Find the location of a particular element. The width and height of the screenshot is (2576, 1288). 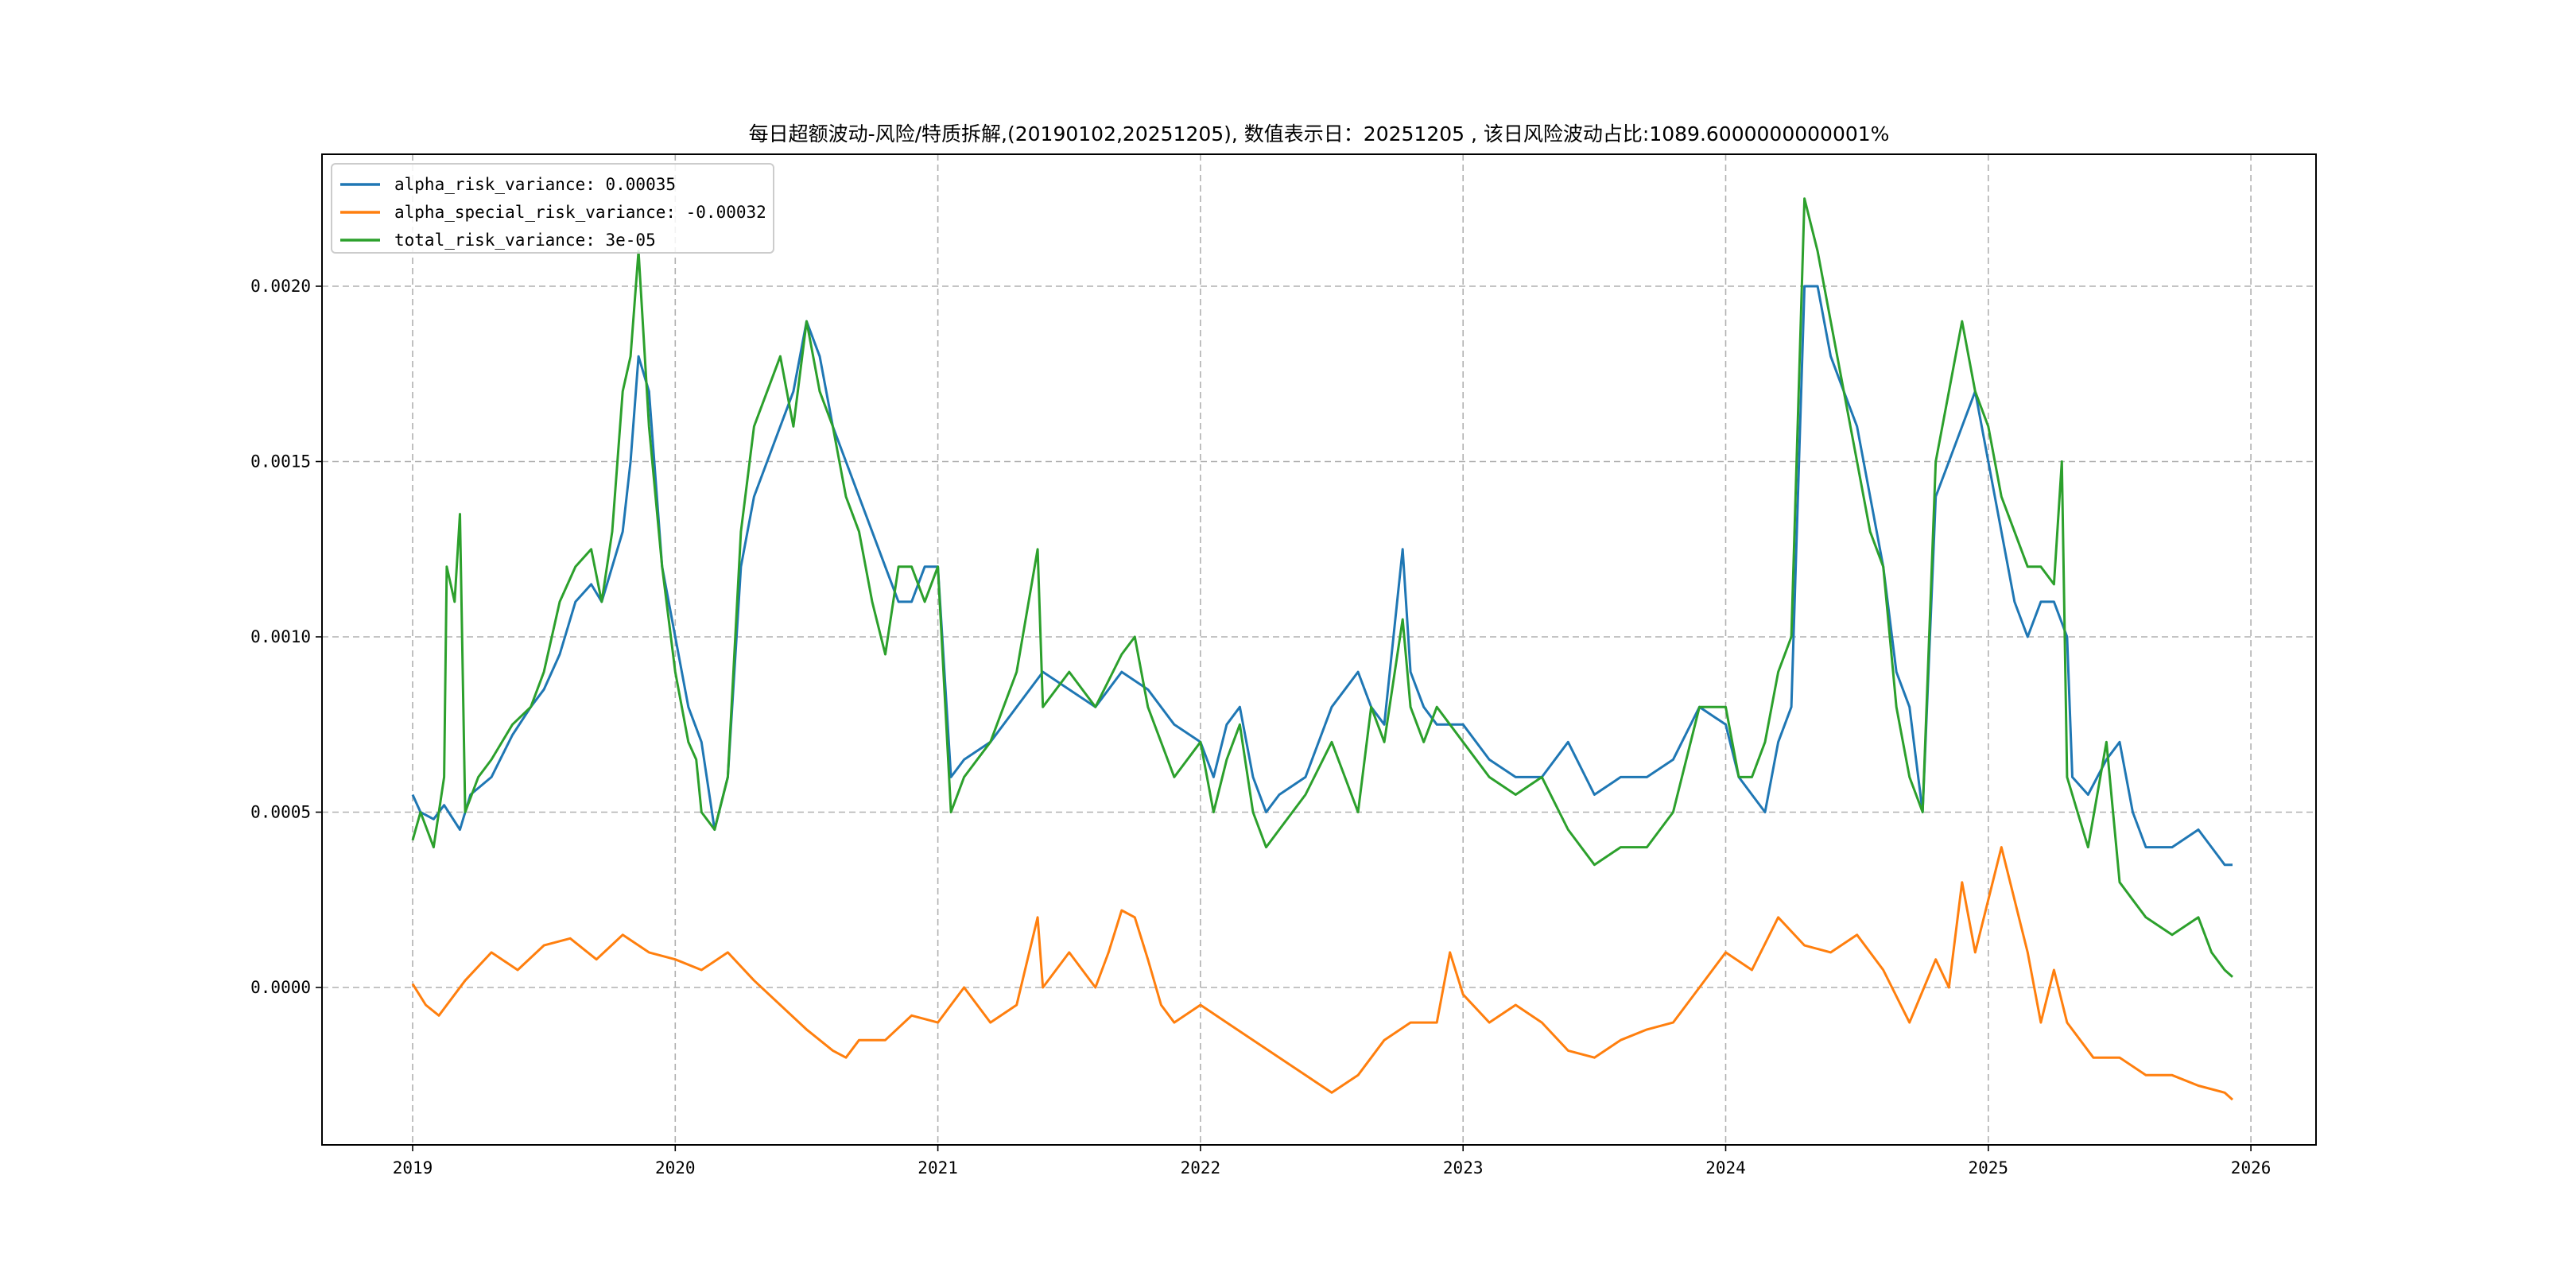

legend-label: alpha_special_risk_variance: -0.00032 is located at coordinates (580, 212).